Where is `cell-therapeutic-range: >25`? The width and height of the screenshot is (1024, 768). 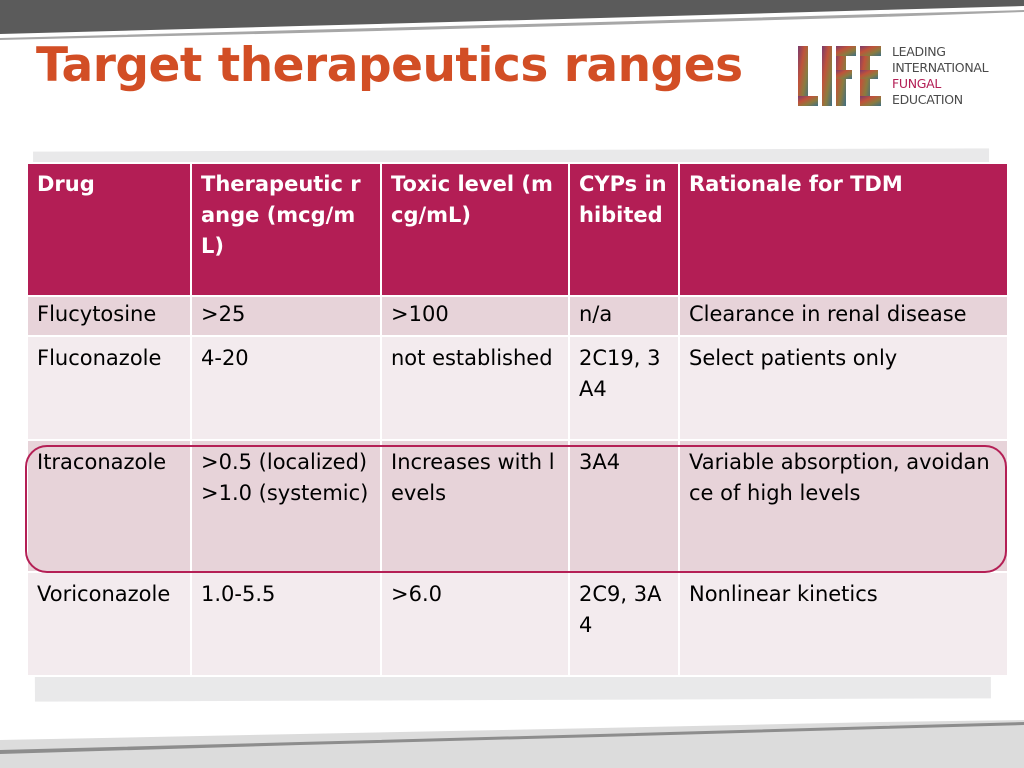 cell-therapeutic-range: >25 is located at coordinates (286, 316).